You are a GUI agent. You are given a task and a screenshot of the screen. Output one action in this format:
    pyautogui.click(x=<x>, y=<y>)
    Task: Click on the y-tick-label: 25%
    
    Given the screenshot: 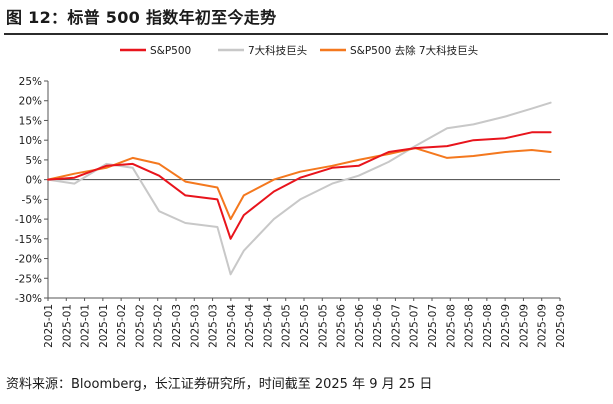 What is the action you would take?
    pyautogui.click(x=30, y=82)
    